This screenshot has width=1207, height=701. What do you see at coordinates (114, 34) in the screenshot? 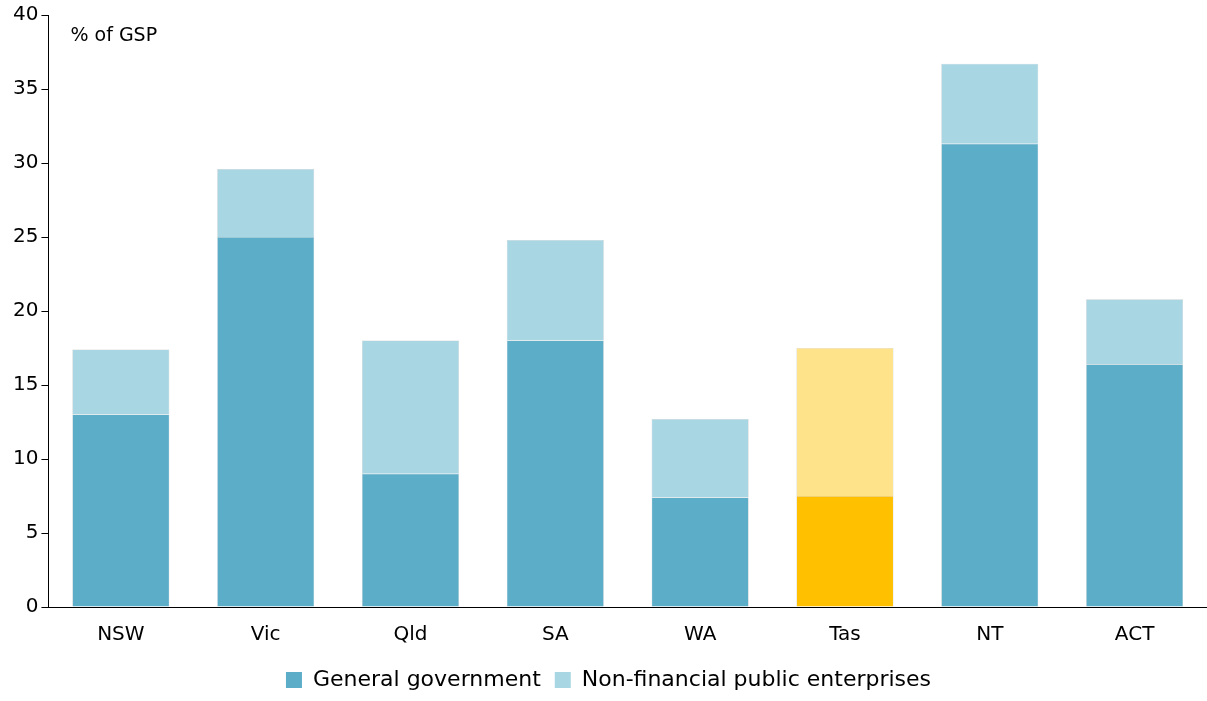
I see `y-axis-title: % of GSP` at bounding box center [114, 34].